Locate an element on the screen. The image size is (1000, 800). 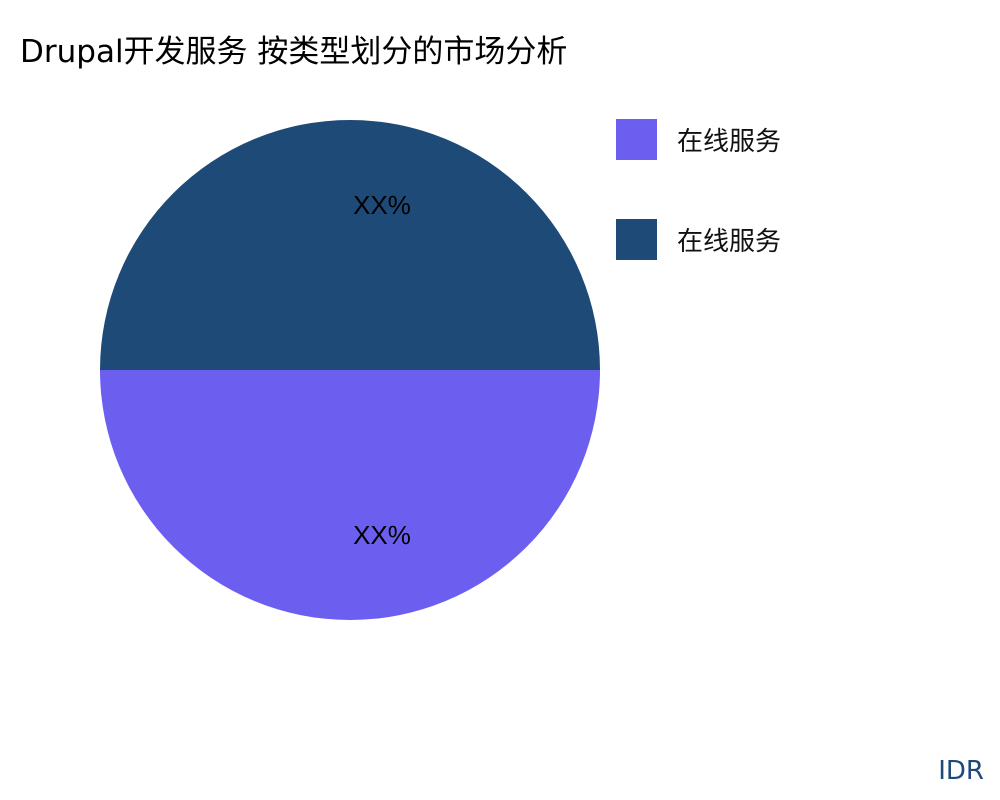
chart-title: Drupal开发服务 按类型划分的市场分析 is located at coordinates (294, 52).